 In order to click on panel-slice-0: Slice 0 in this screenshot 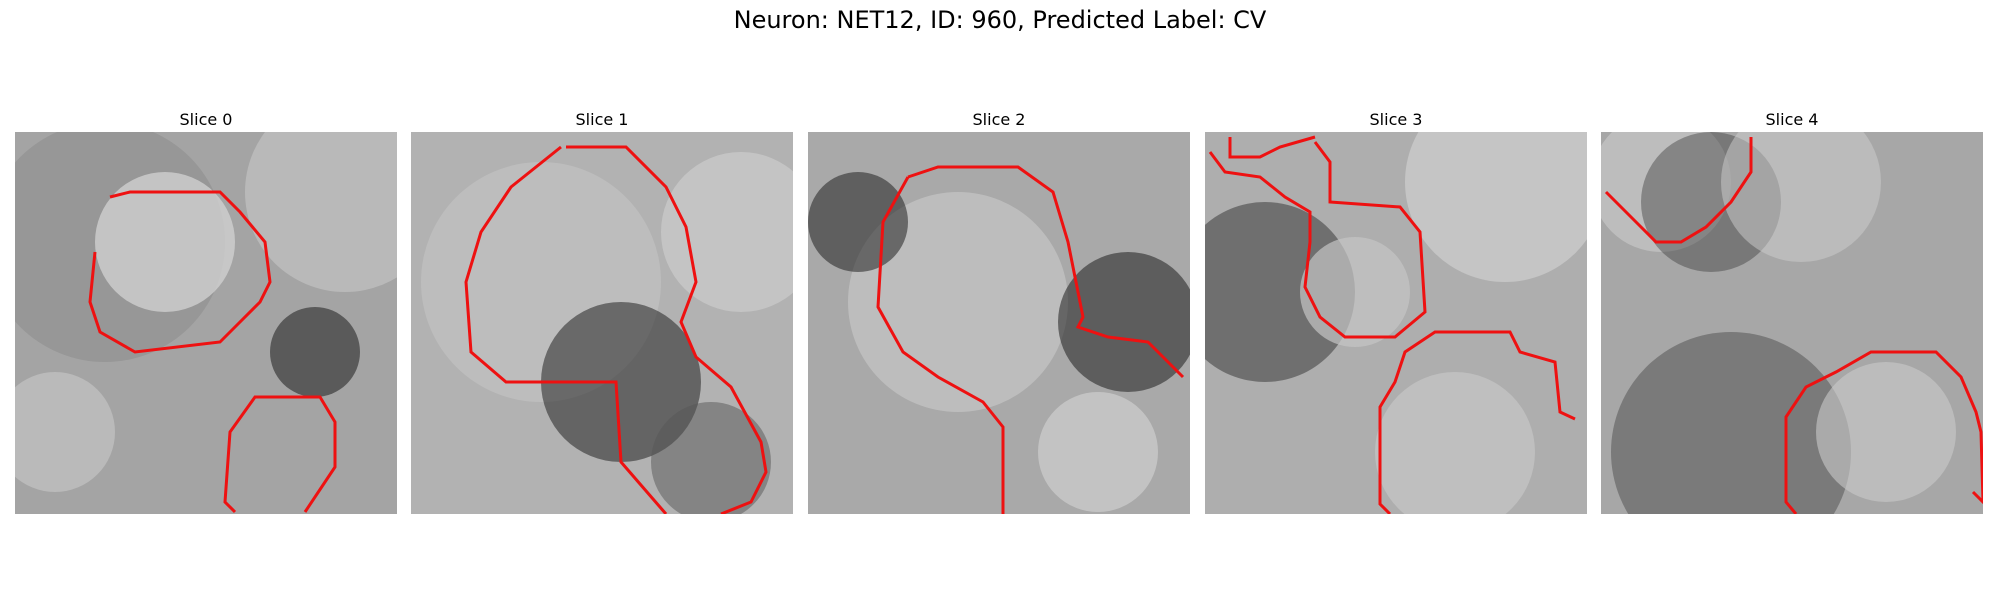, I will do `click(206, 311)`.